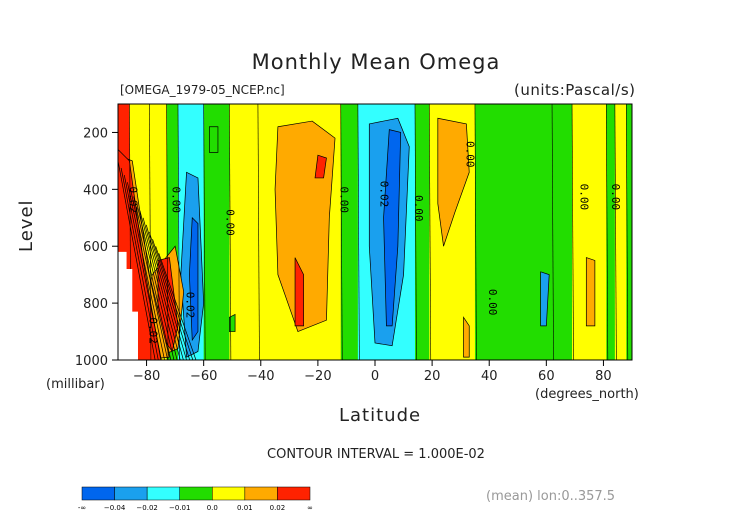  What do you see at coordinates (376, 454) in the screenshot?
I see `contour-interval-text: CONTOUR INTERVAL = 1.000E-02` at bounding box center [376, 454].